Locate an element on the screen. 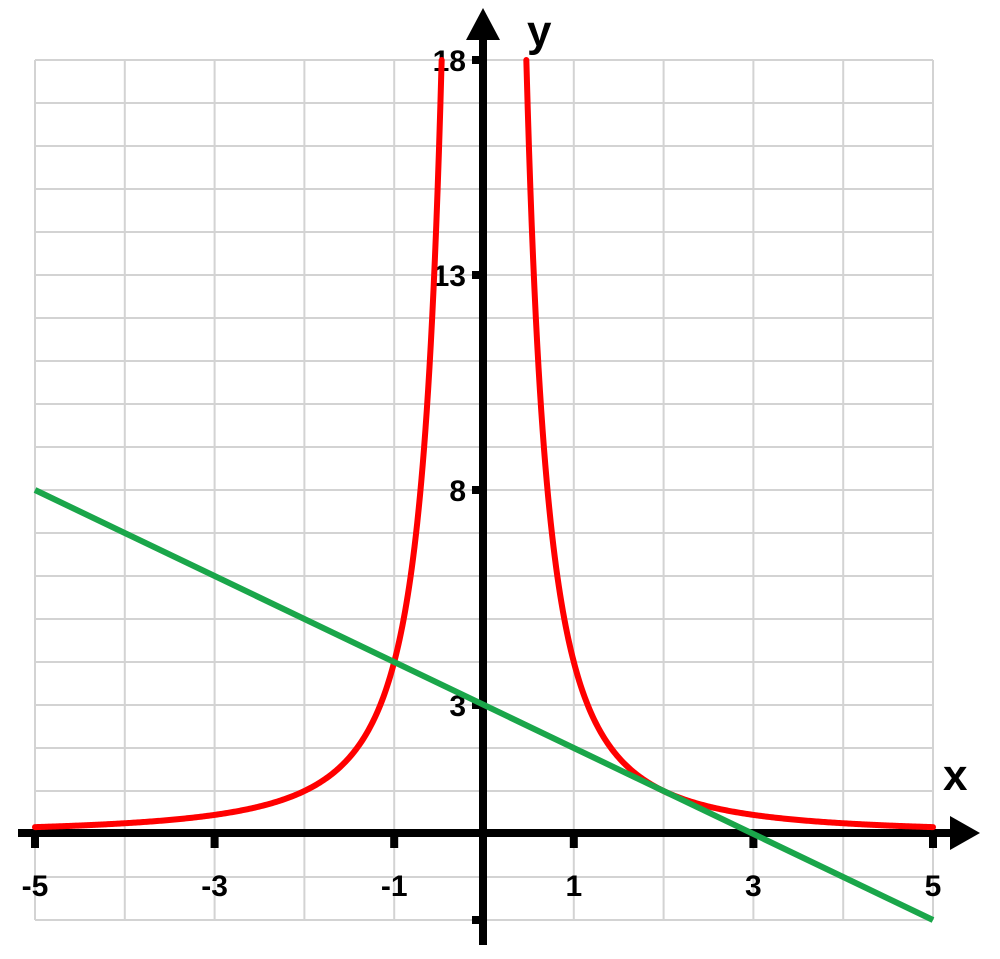 This screenshot has width=1000, height=959. y-tick-label: 18 is located at coordinates (449, 61).